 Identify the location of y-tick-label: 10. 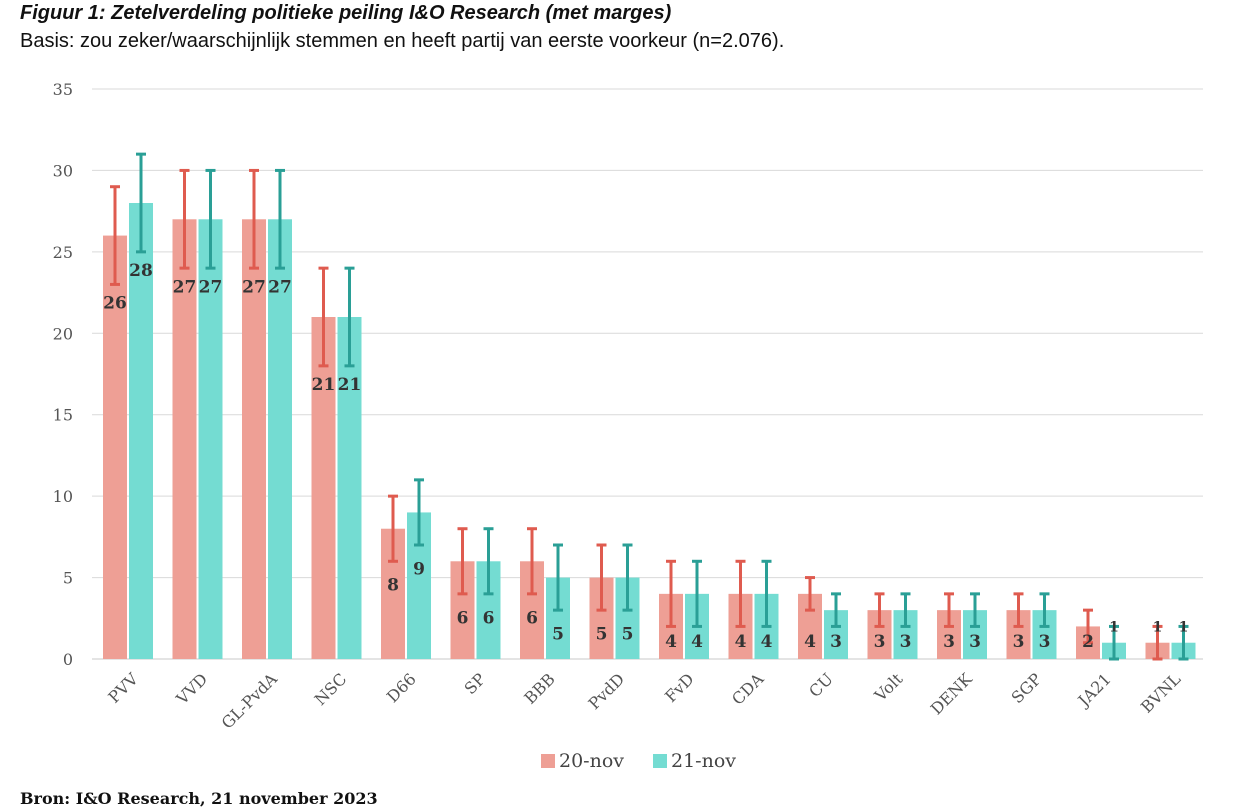
(63, 496).